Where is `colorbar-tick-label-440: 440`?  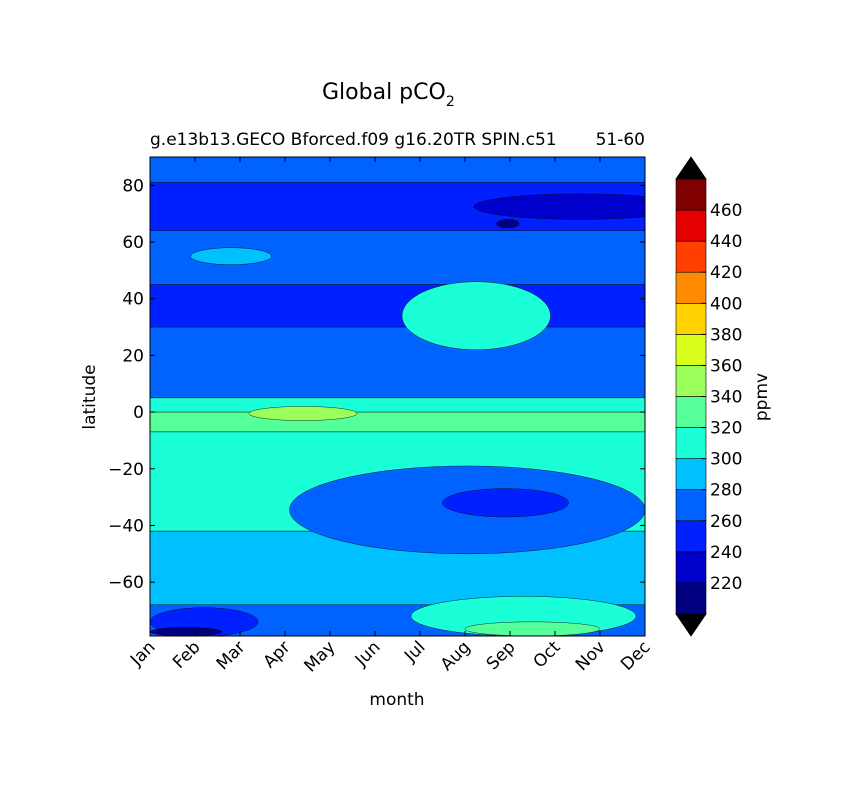 colorbar-tick-label-440: 440 is located at coordinates (726, 242).